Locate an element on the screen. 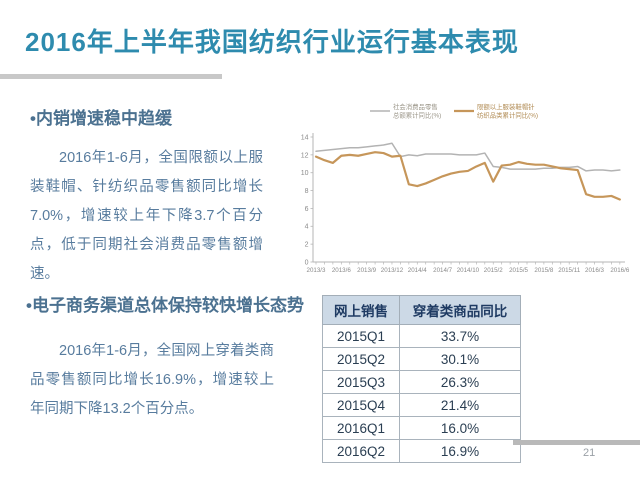 The width and height of the screenshot is (640, 480). svg-text: 2014/4 is located at coordinates (417, 270).